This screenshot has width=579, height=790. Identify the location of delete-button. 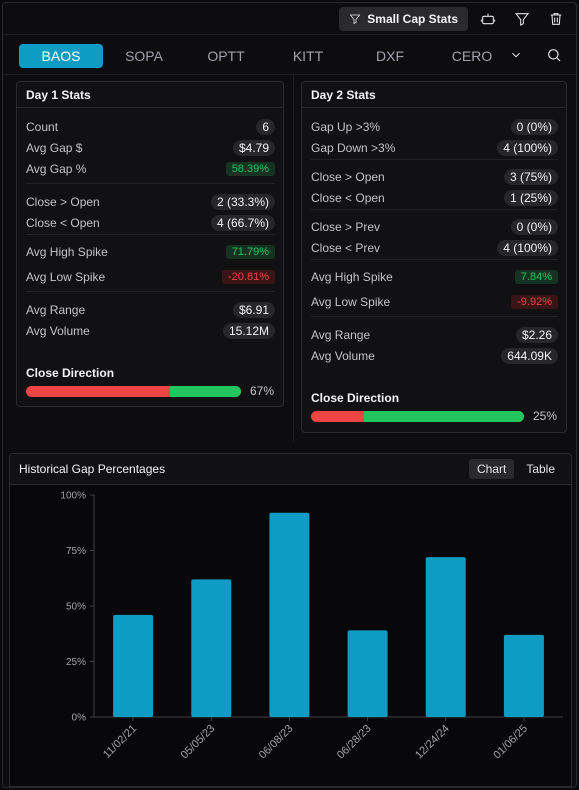
(556, 19).